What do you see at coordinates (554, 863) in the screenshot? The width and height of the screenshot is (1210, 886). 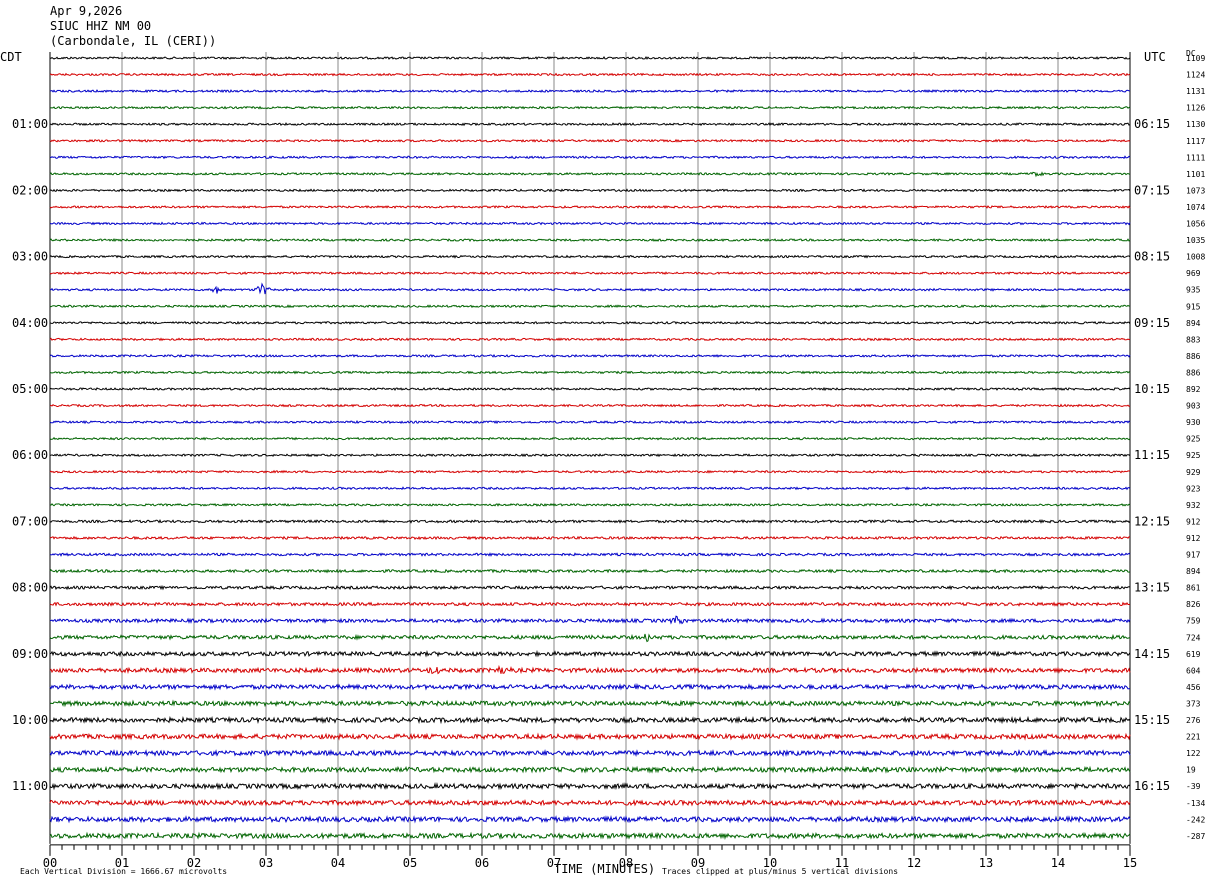 I see `x-tick-label: 07` at bounding box center [554, 863].